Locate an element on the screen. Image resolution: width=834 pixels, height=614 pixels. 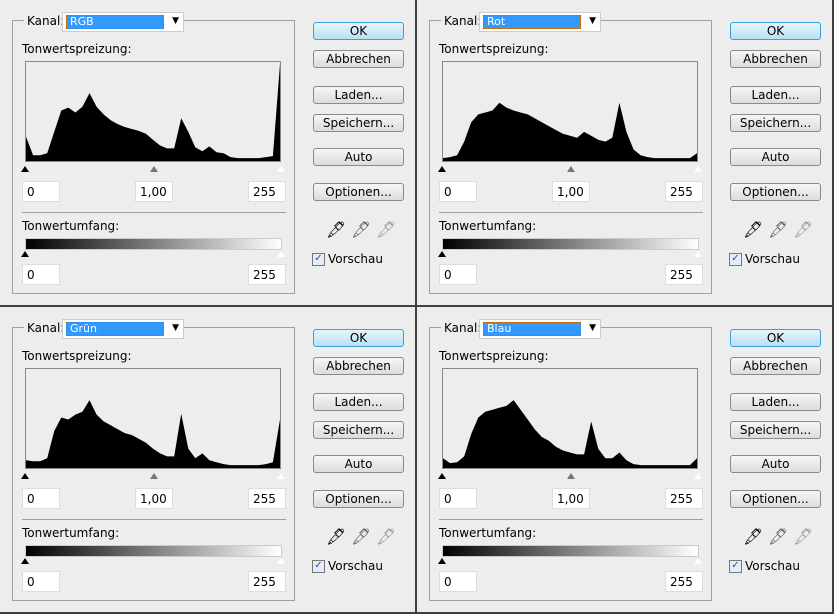
histogram-area is located at coordinates (153, 112).